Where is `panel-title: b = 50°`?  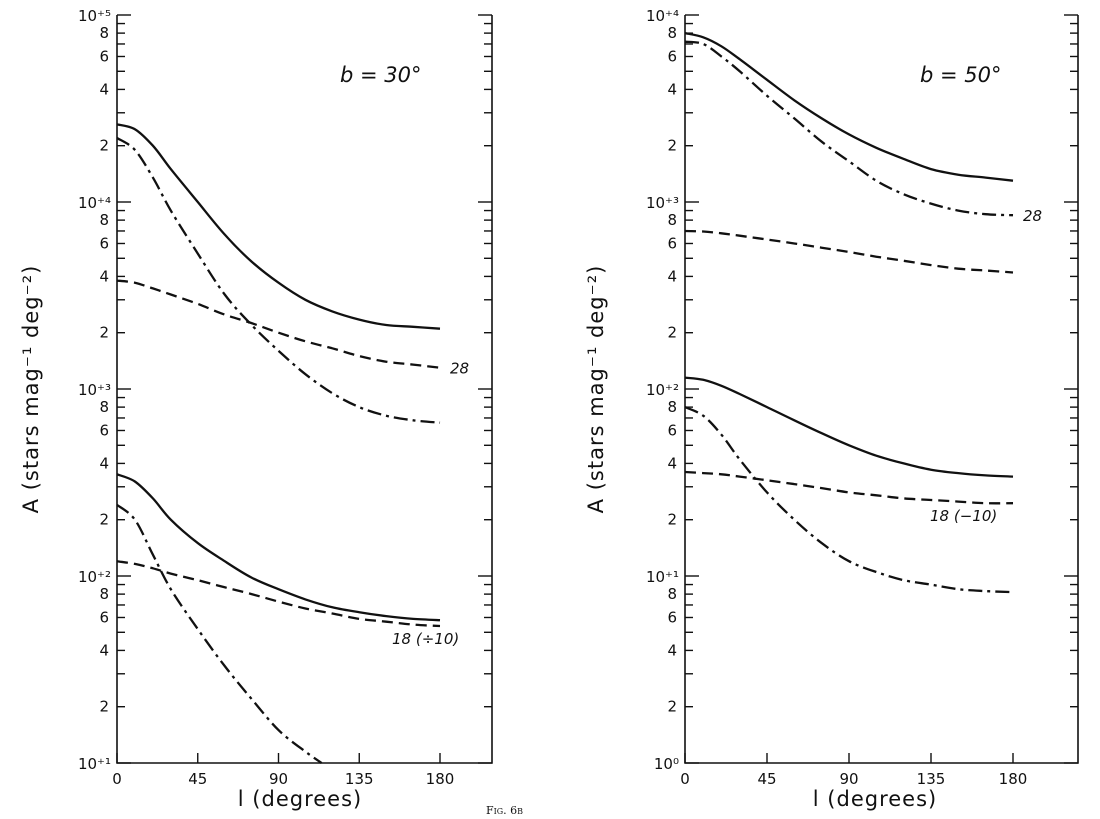
panel-title: b = 50° is located at coordinates (961, 75).